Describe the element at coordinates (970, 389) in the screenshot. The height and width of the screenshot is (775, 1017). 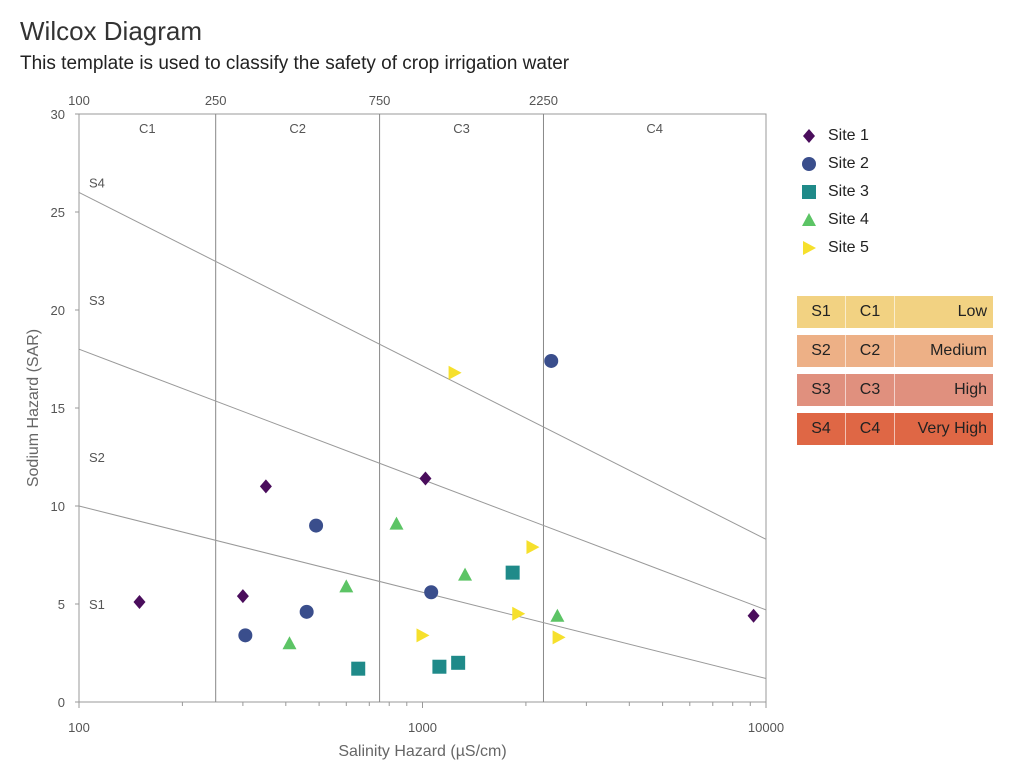
I see `classification-quality: High` at that location.